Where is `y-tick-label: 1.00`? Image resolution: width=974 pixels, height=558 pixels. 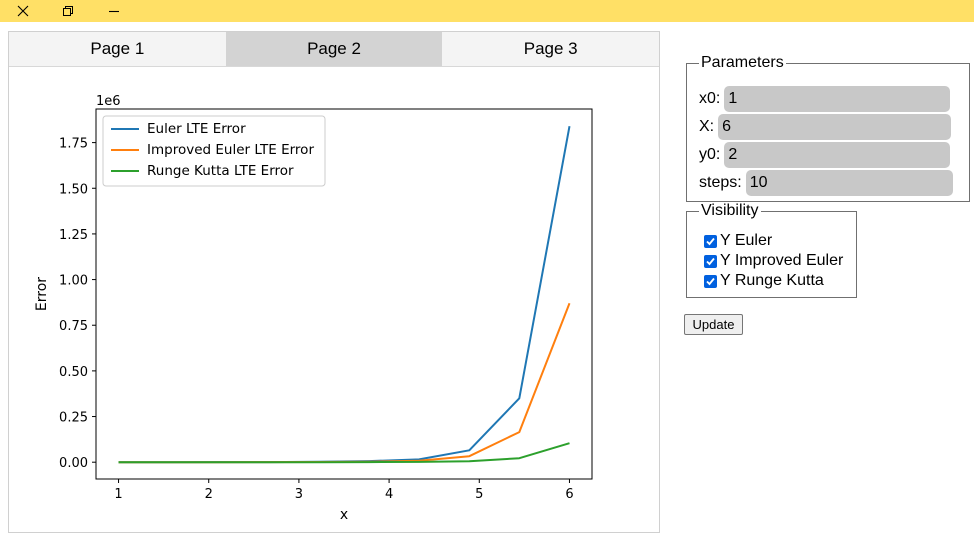 y-tick-label: 1.00 is located at coordinates (73, 281).